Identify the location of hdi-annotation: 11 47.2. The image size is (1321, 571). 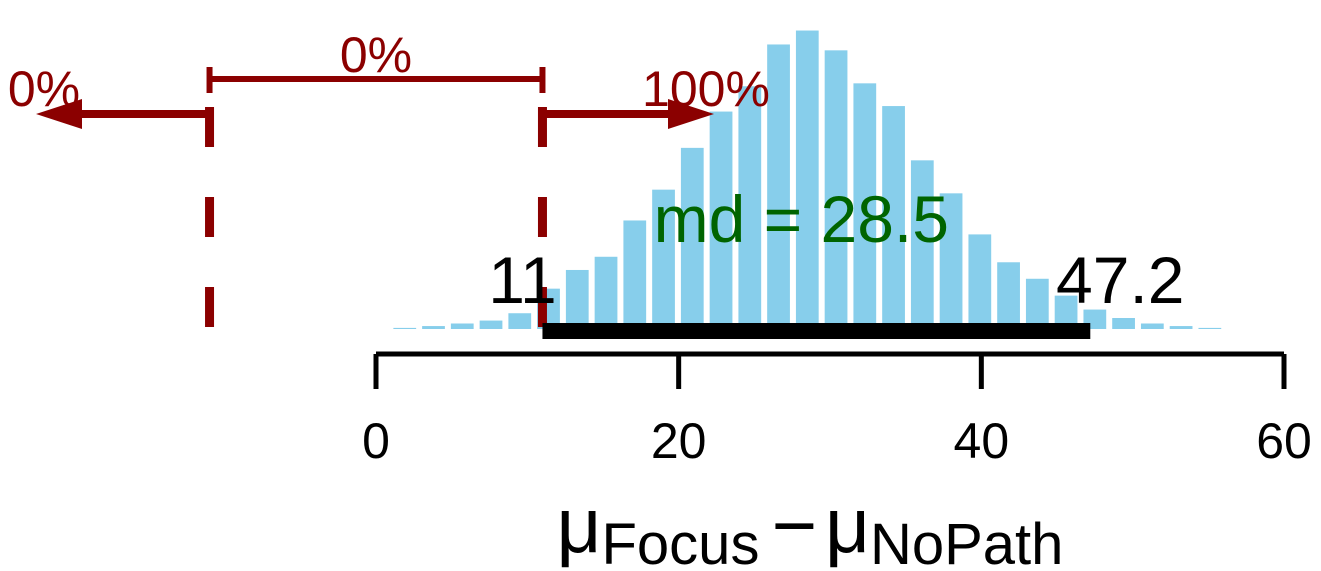
(836, 291).